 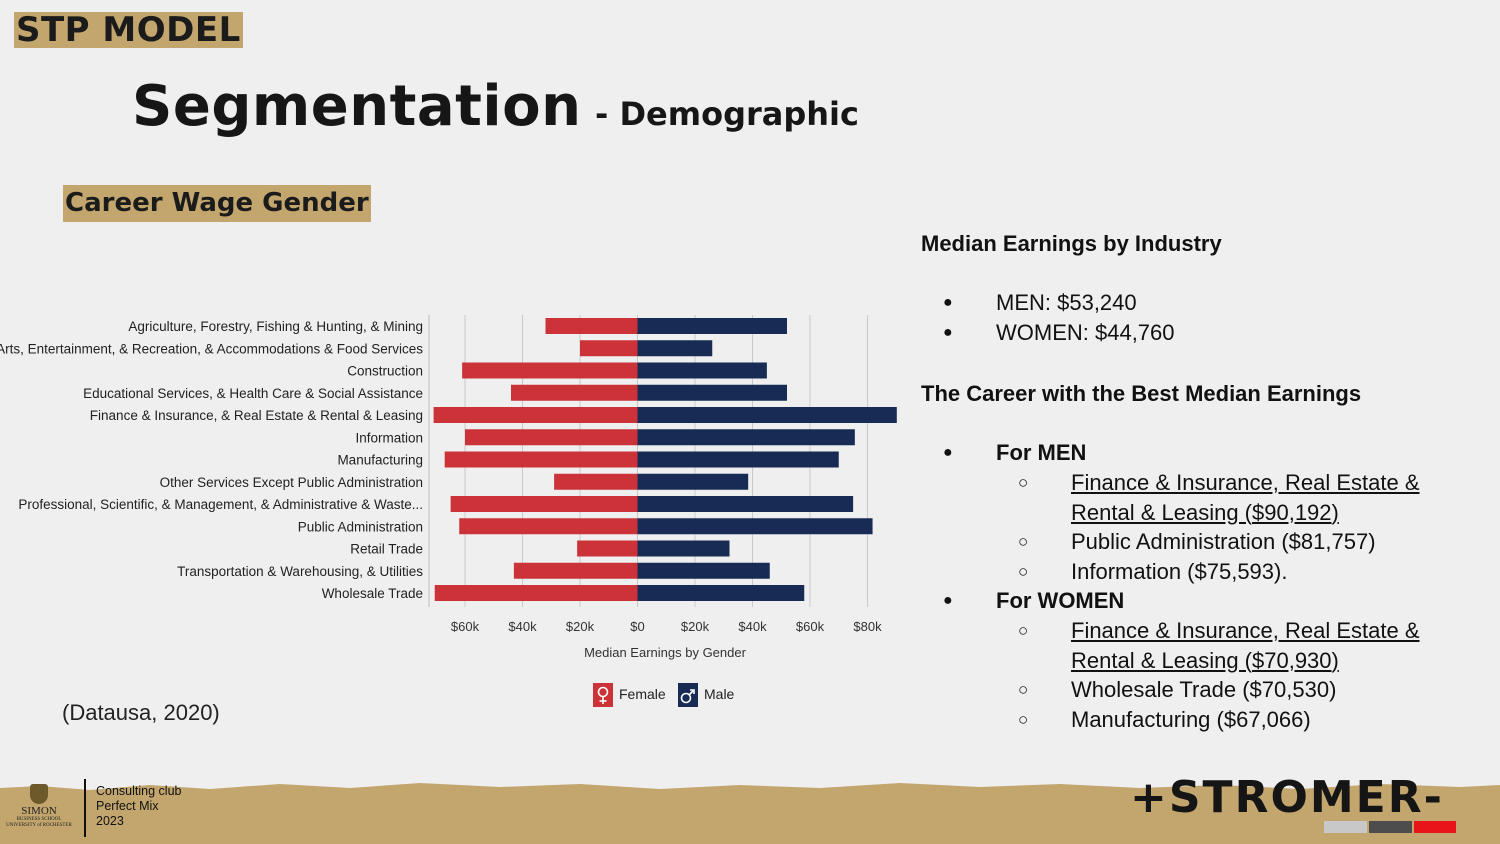 I want to click on subsection-tag: Career Wage Gender, so click(x=217, y=203).